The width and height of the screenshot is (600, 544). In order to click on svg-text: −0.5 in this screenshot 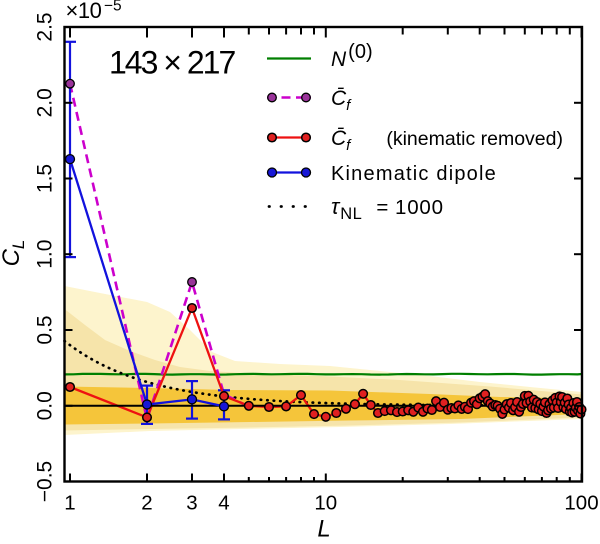, I will do `click(45, 481)`.